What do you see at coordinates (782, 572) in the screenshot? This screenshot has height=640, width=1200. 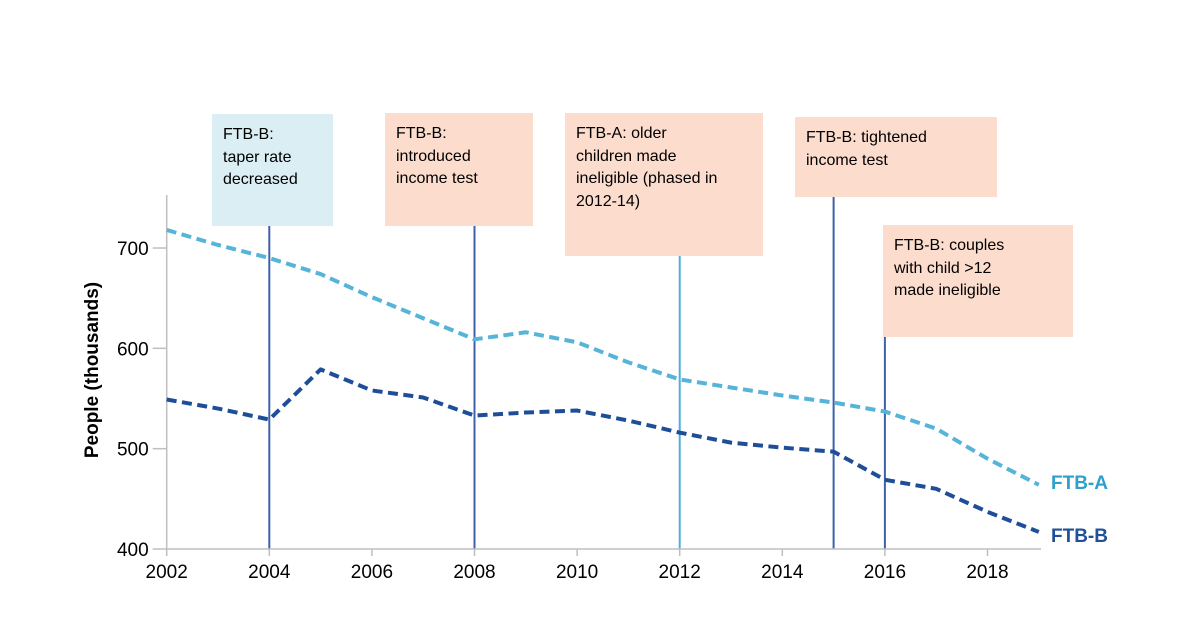 I see `x-tick-label: 2014` at bounding box center [782, 572].